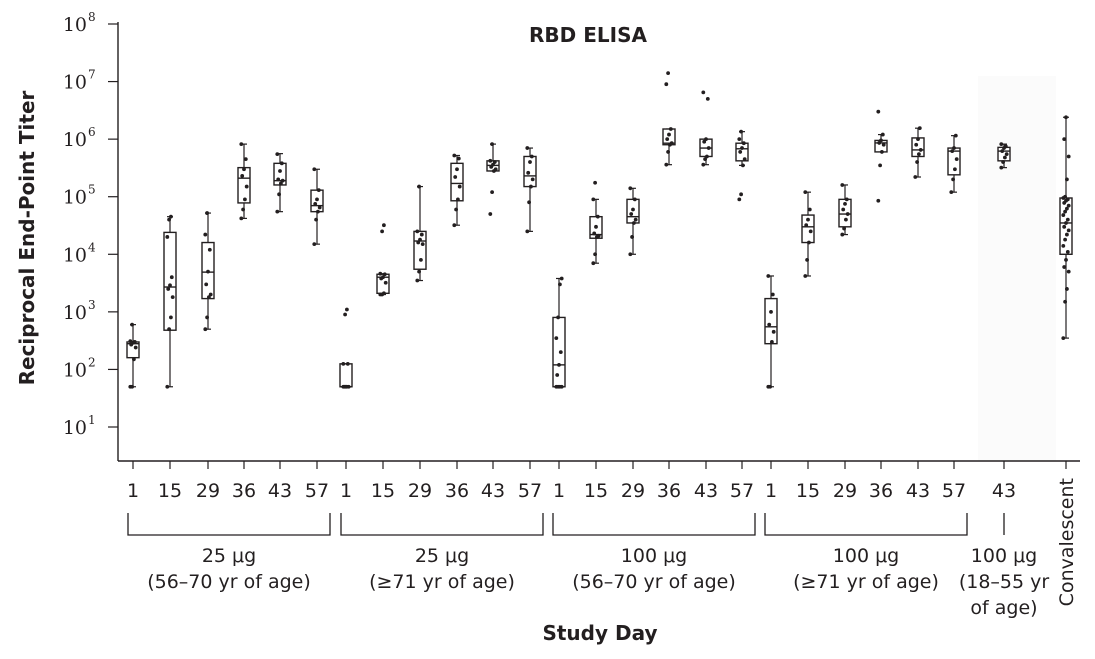 This screenshot has height=659, width=1095. I want to click on iqr-box, so click(346, 375).